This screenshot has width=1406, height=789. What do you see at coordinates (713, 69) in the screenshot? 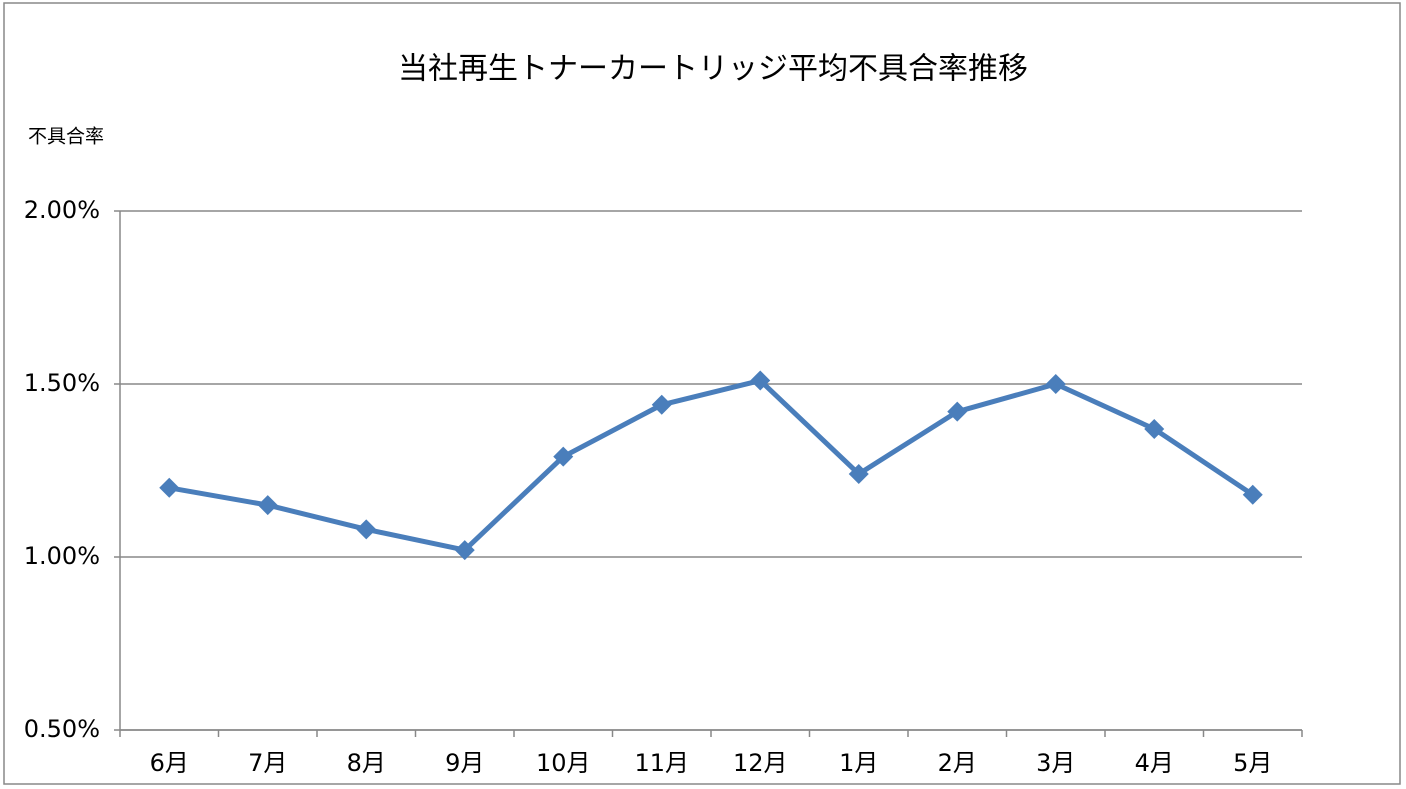
I see `chart-title: 当社再生トナーカートリッジ平均不具合率推移` at bounding box center [713, 69].